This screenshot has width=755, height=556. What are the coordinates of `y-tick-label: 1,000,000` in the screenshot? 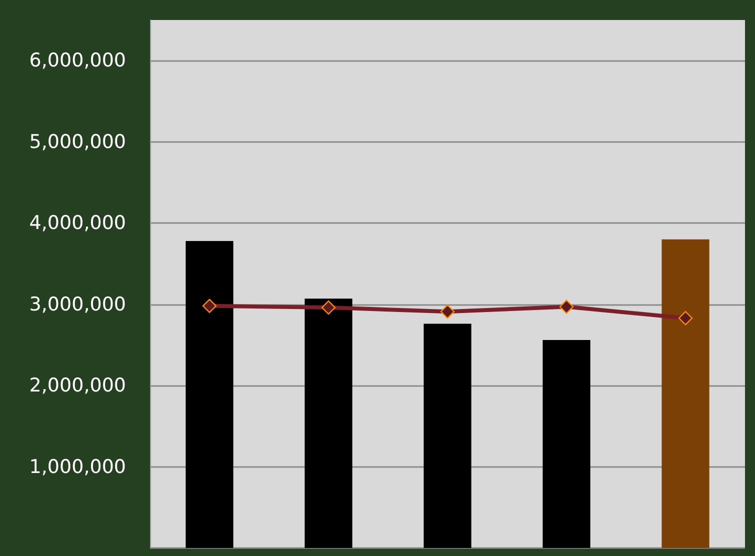 It's located at (77, 467).